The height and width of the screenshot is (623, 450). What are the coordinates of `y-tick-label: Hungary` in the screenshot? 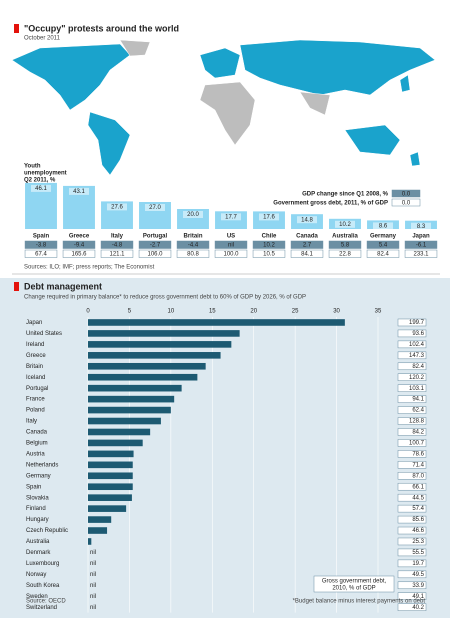 It's located at (37, 520).